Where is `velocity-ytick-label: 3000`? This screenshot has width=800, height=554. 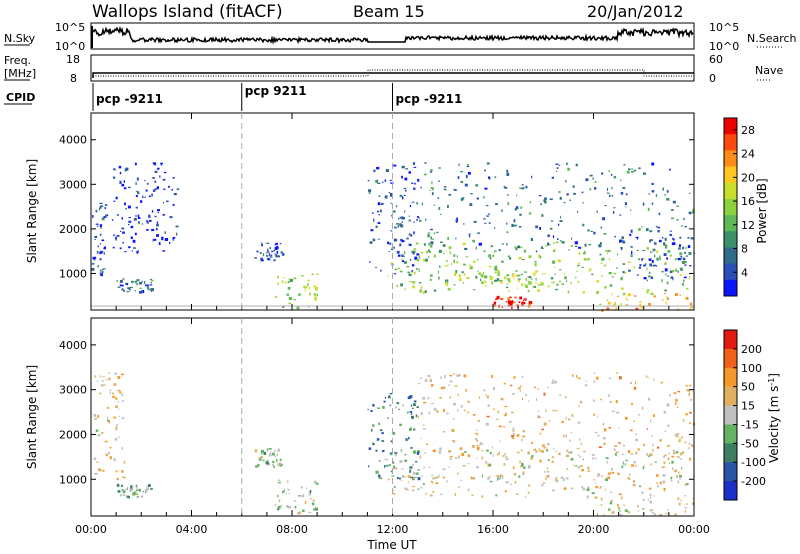
velocity-ytick-label: 3000 is located at coordinates (73, 390).